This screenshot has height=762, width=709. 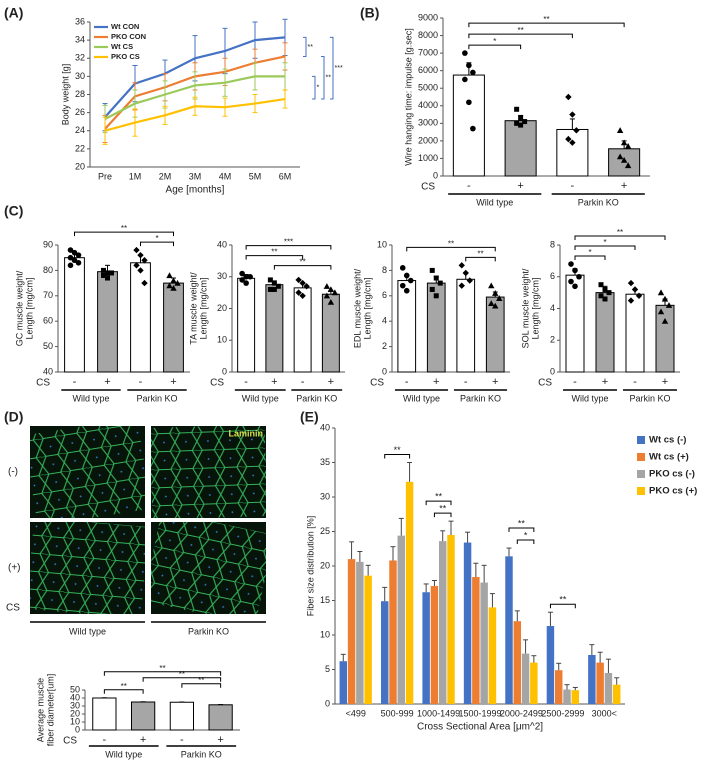 I want to click on x-tick-label: 2000-2499, so click(x=521, y=713).